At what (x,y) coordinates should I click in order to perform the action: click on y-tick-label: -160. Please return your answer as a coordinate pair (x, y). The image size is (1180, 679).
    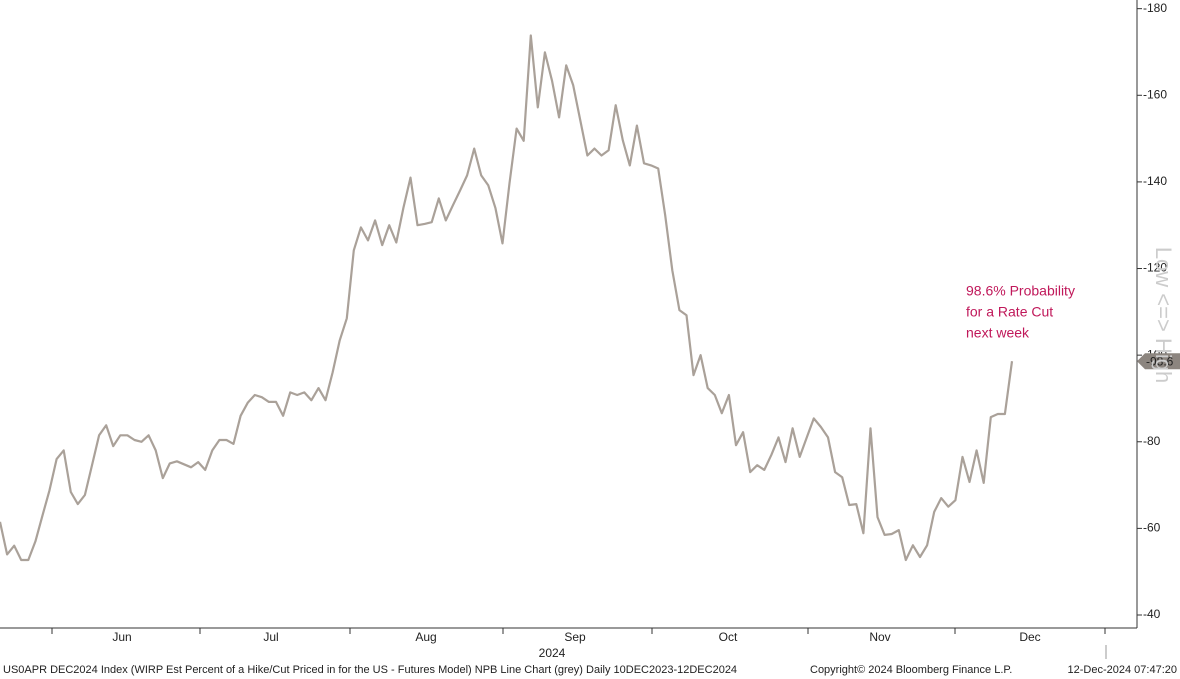
    Looking at the image, I should click on (1155, 94).